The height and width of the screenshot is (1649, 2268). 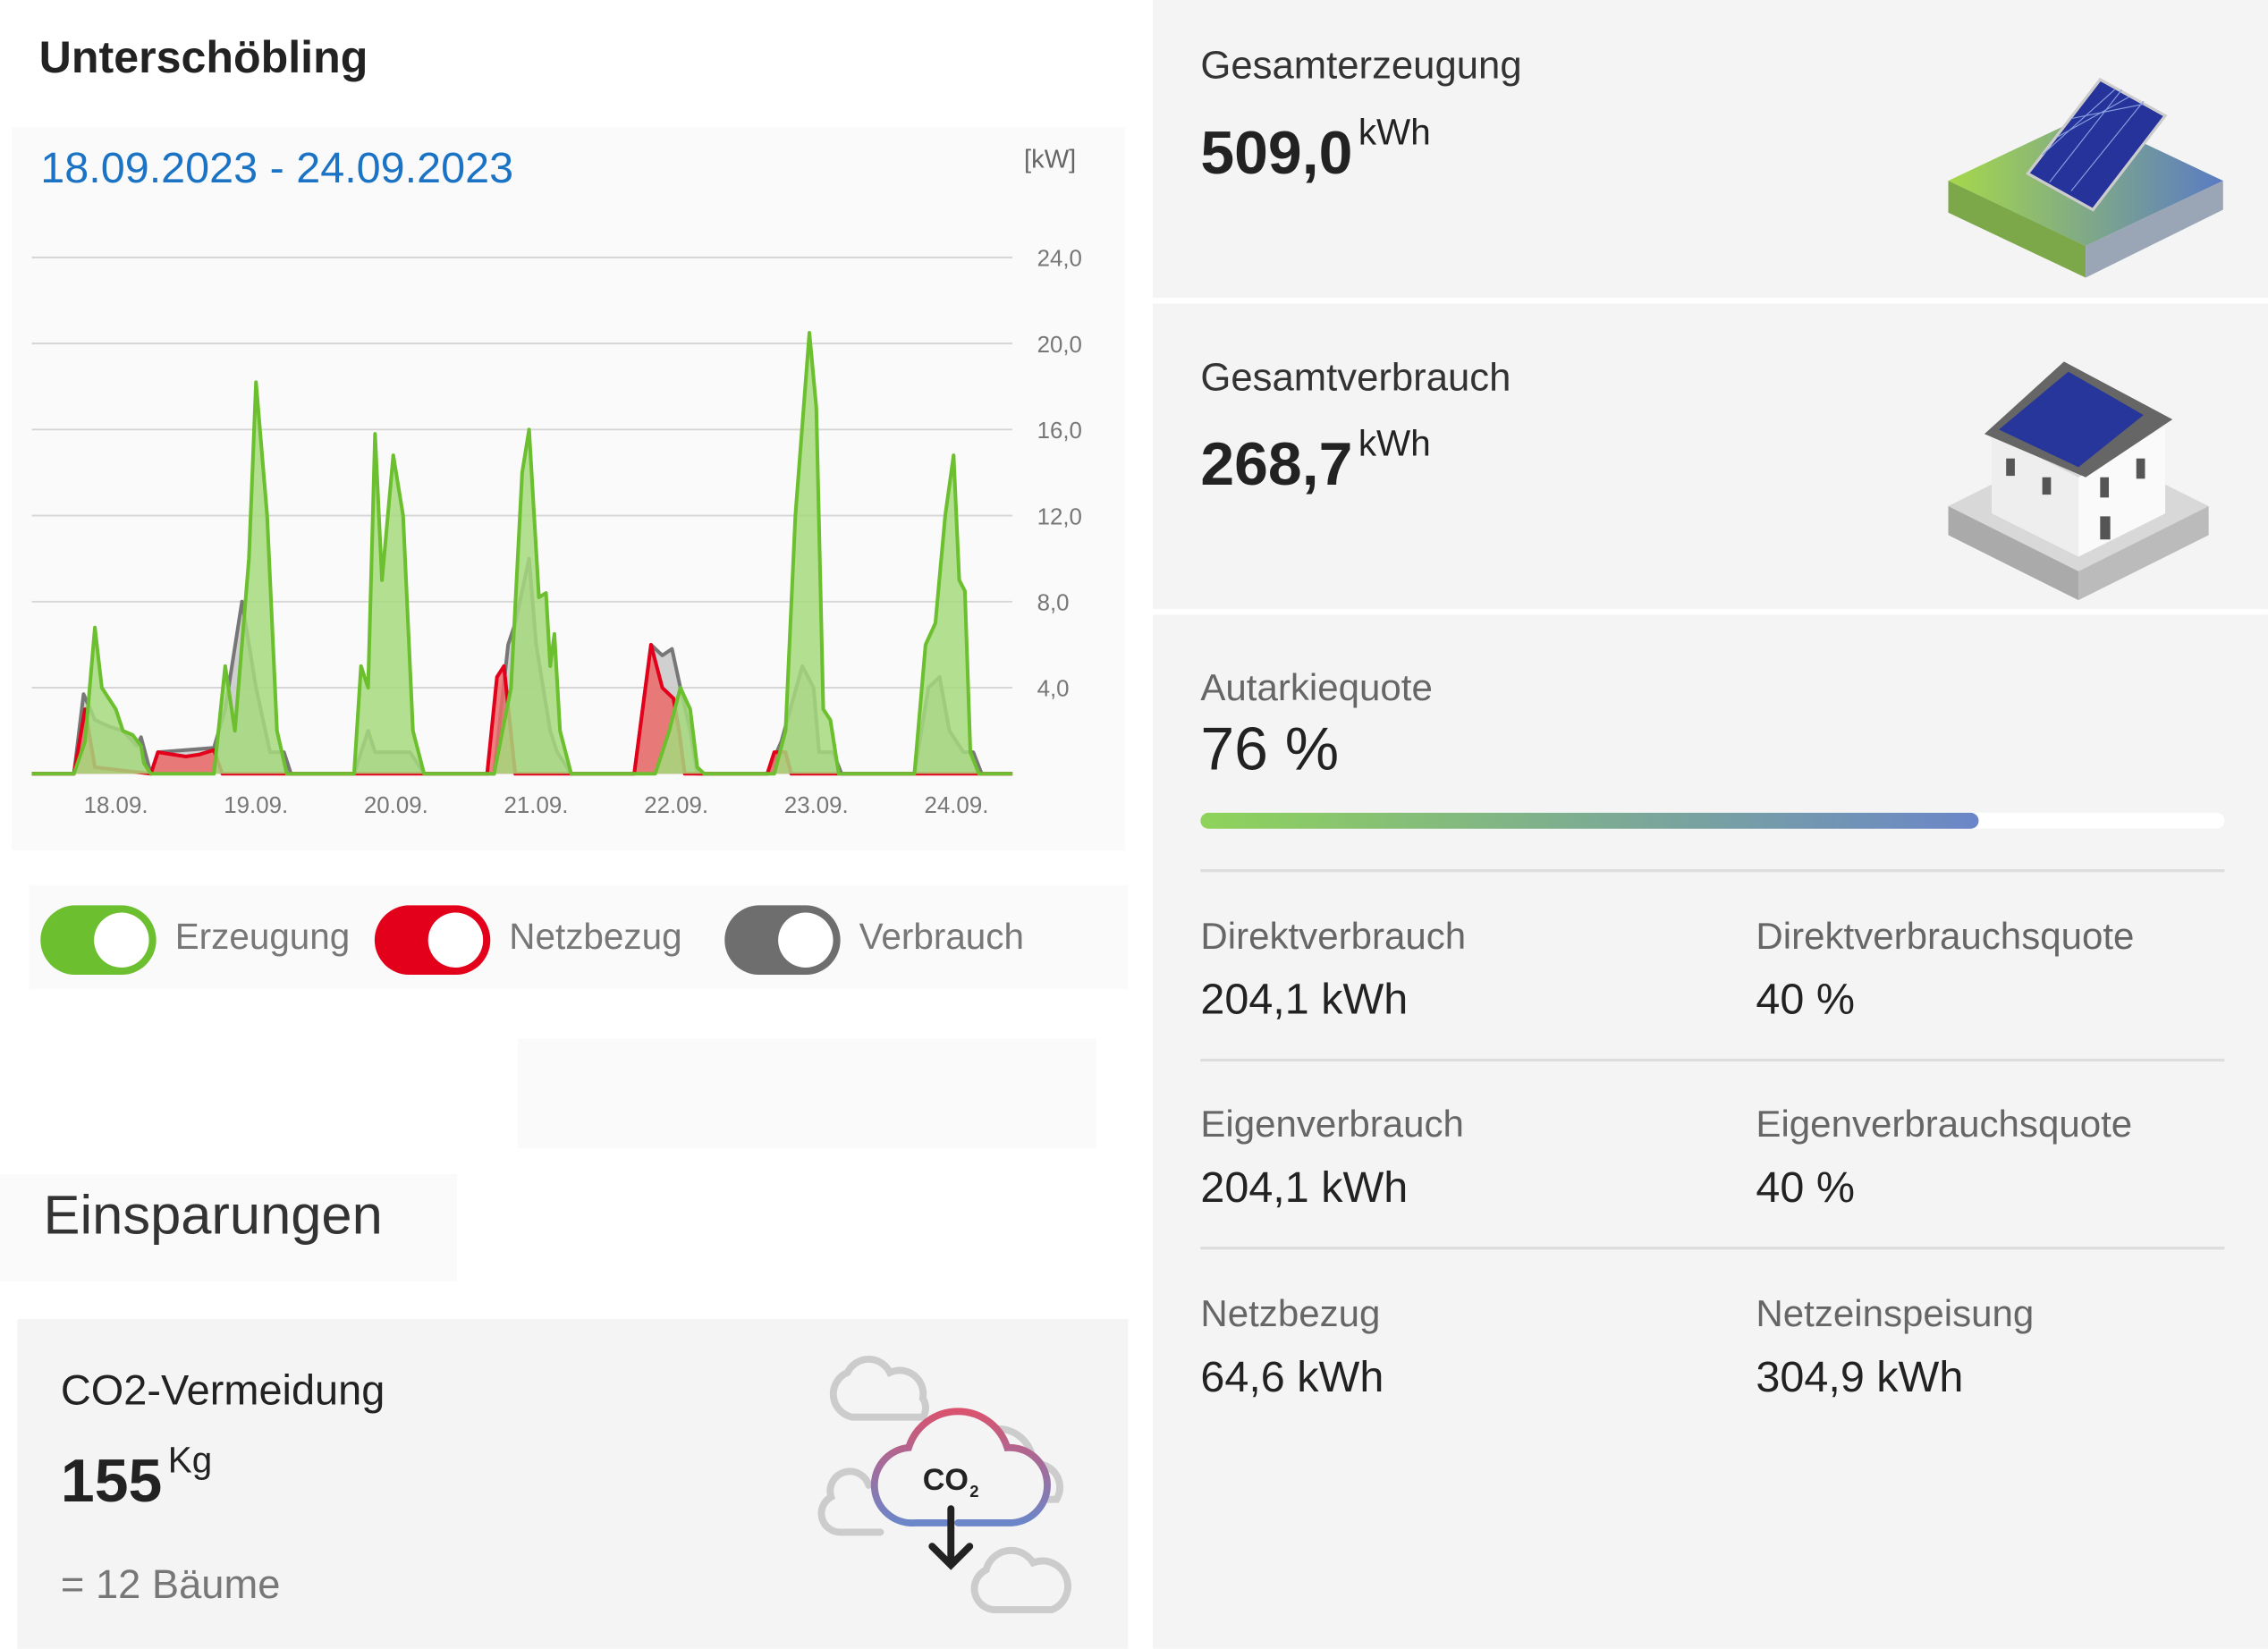 I want to click on toggle-erzeugung, so click(x=99, y=940).